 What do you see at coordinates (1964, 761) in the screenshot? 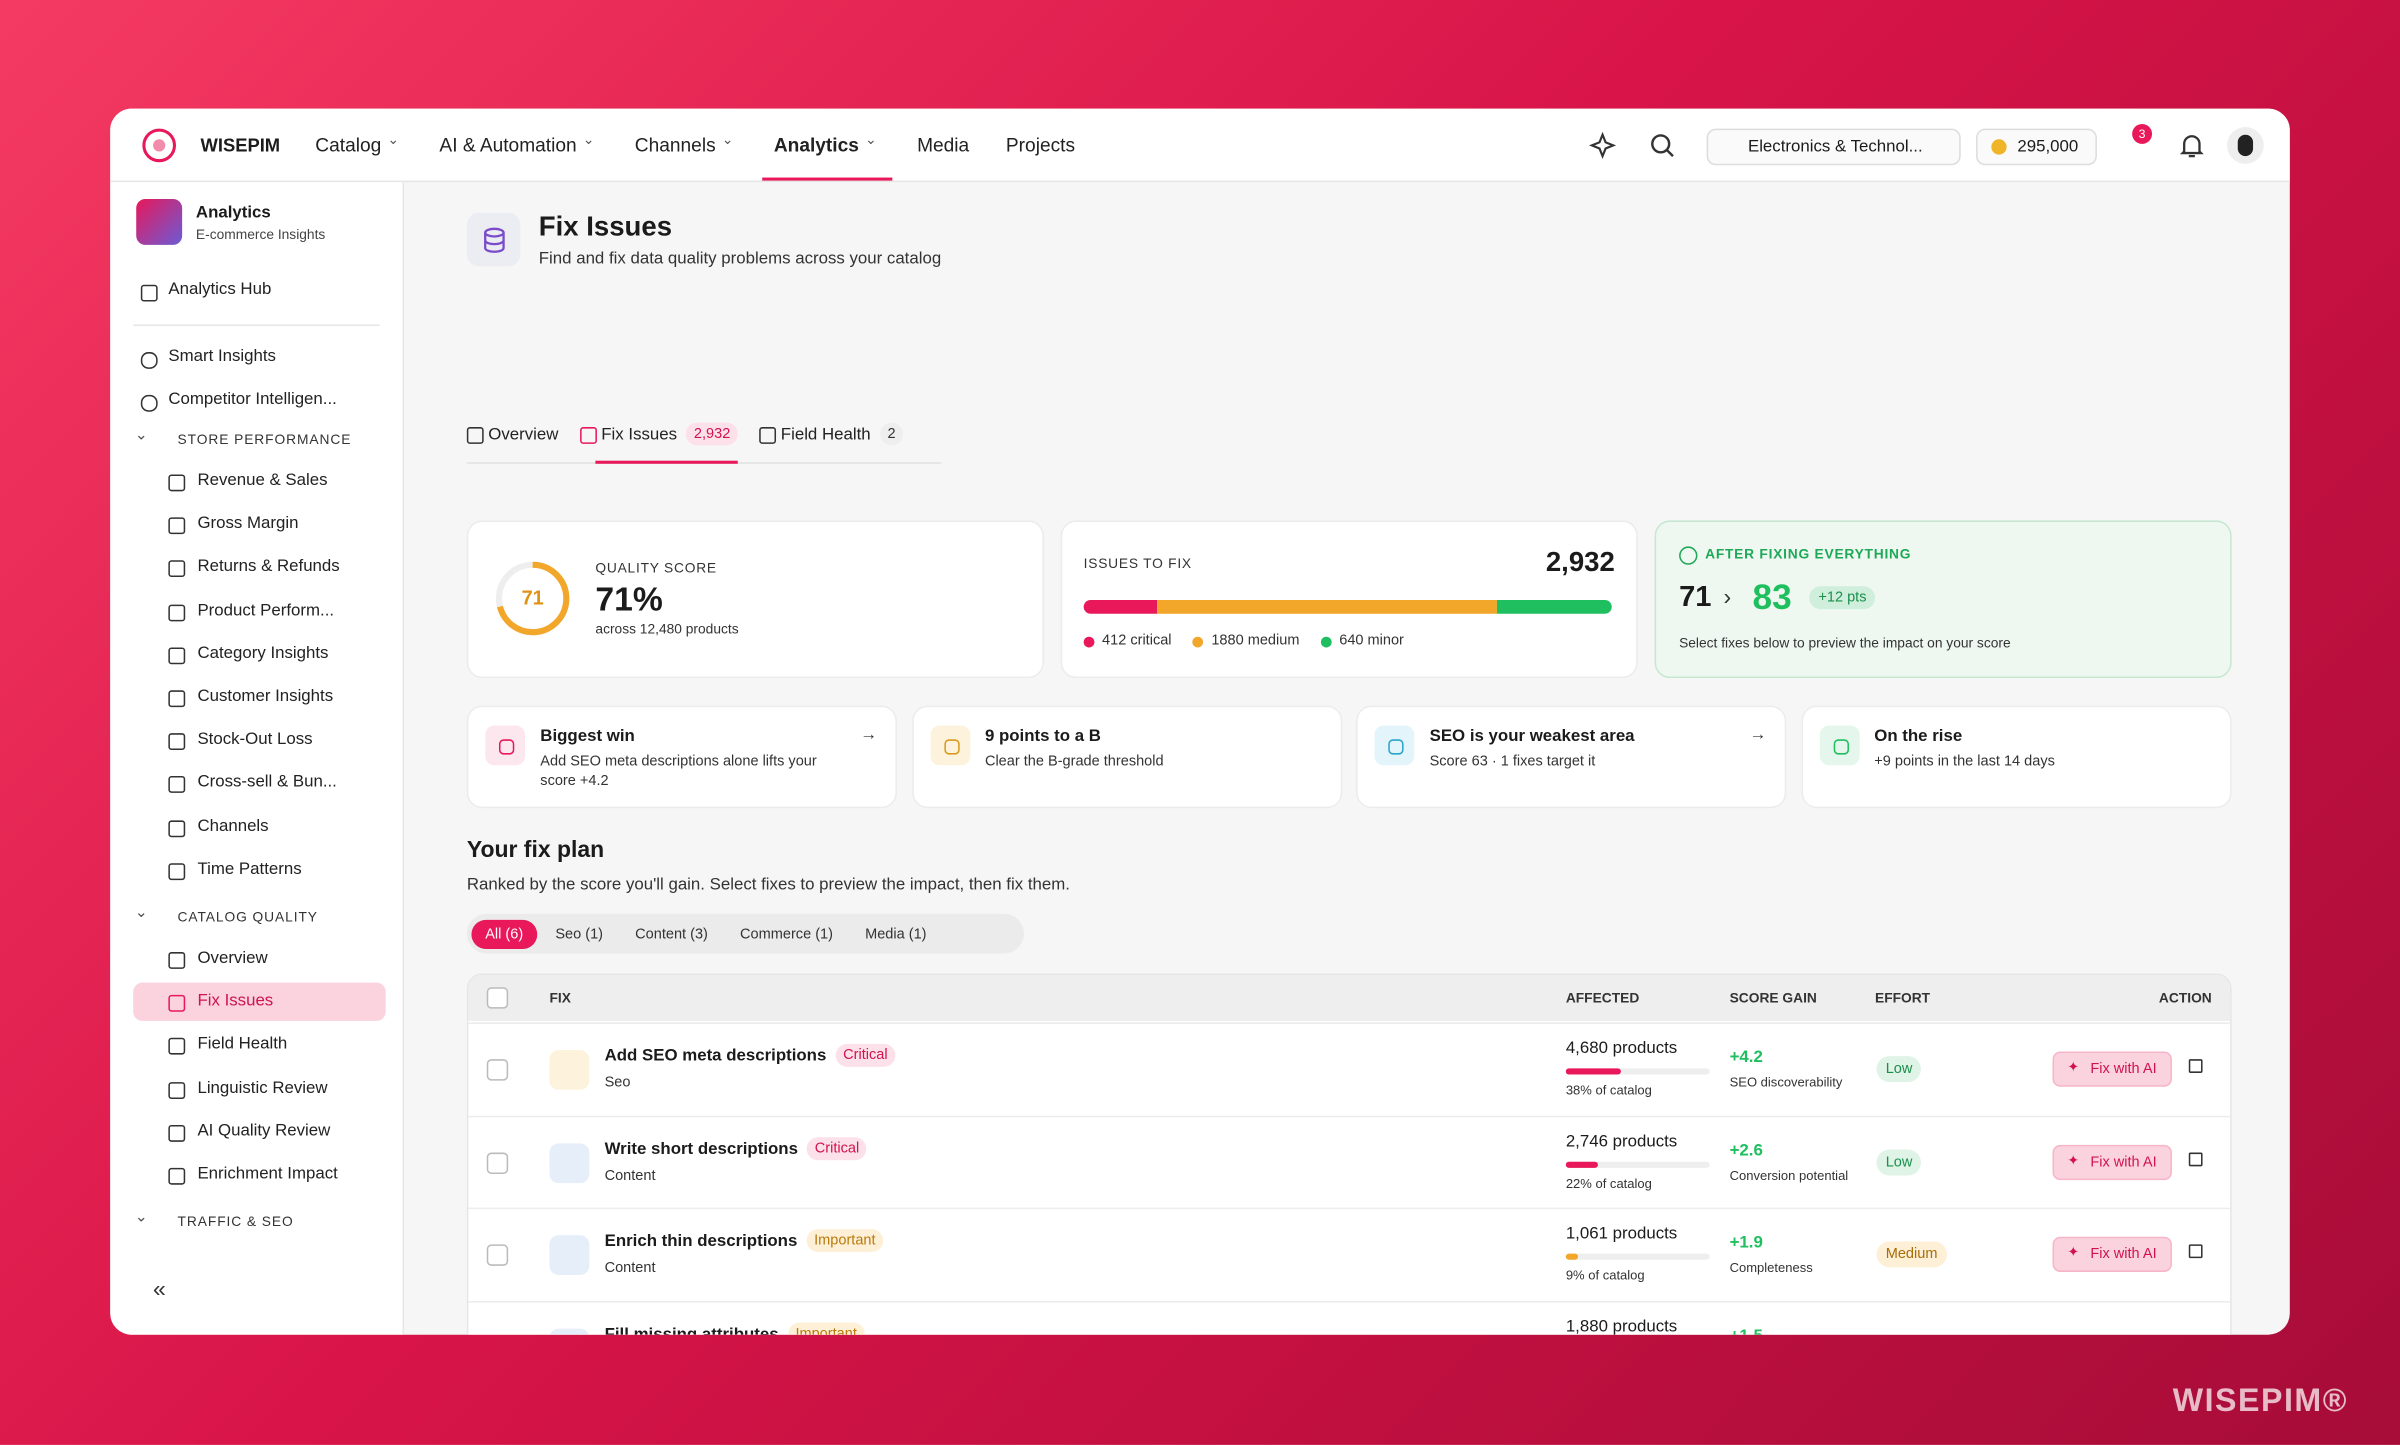
I see `card-text: +9 points in the last 14 days` at bounding box center [1964, 761].